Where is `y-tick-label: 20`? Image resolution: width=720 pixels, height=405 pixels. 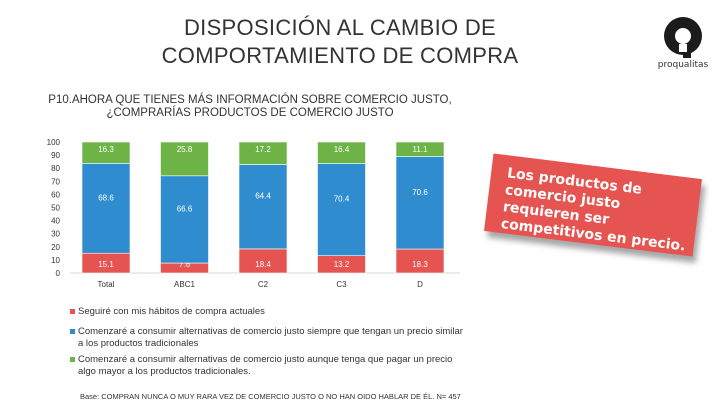
y-tick-label: 20 is located at coordinates (55, 247).